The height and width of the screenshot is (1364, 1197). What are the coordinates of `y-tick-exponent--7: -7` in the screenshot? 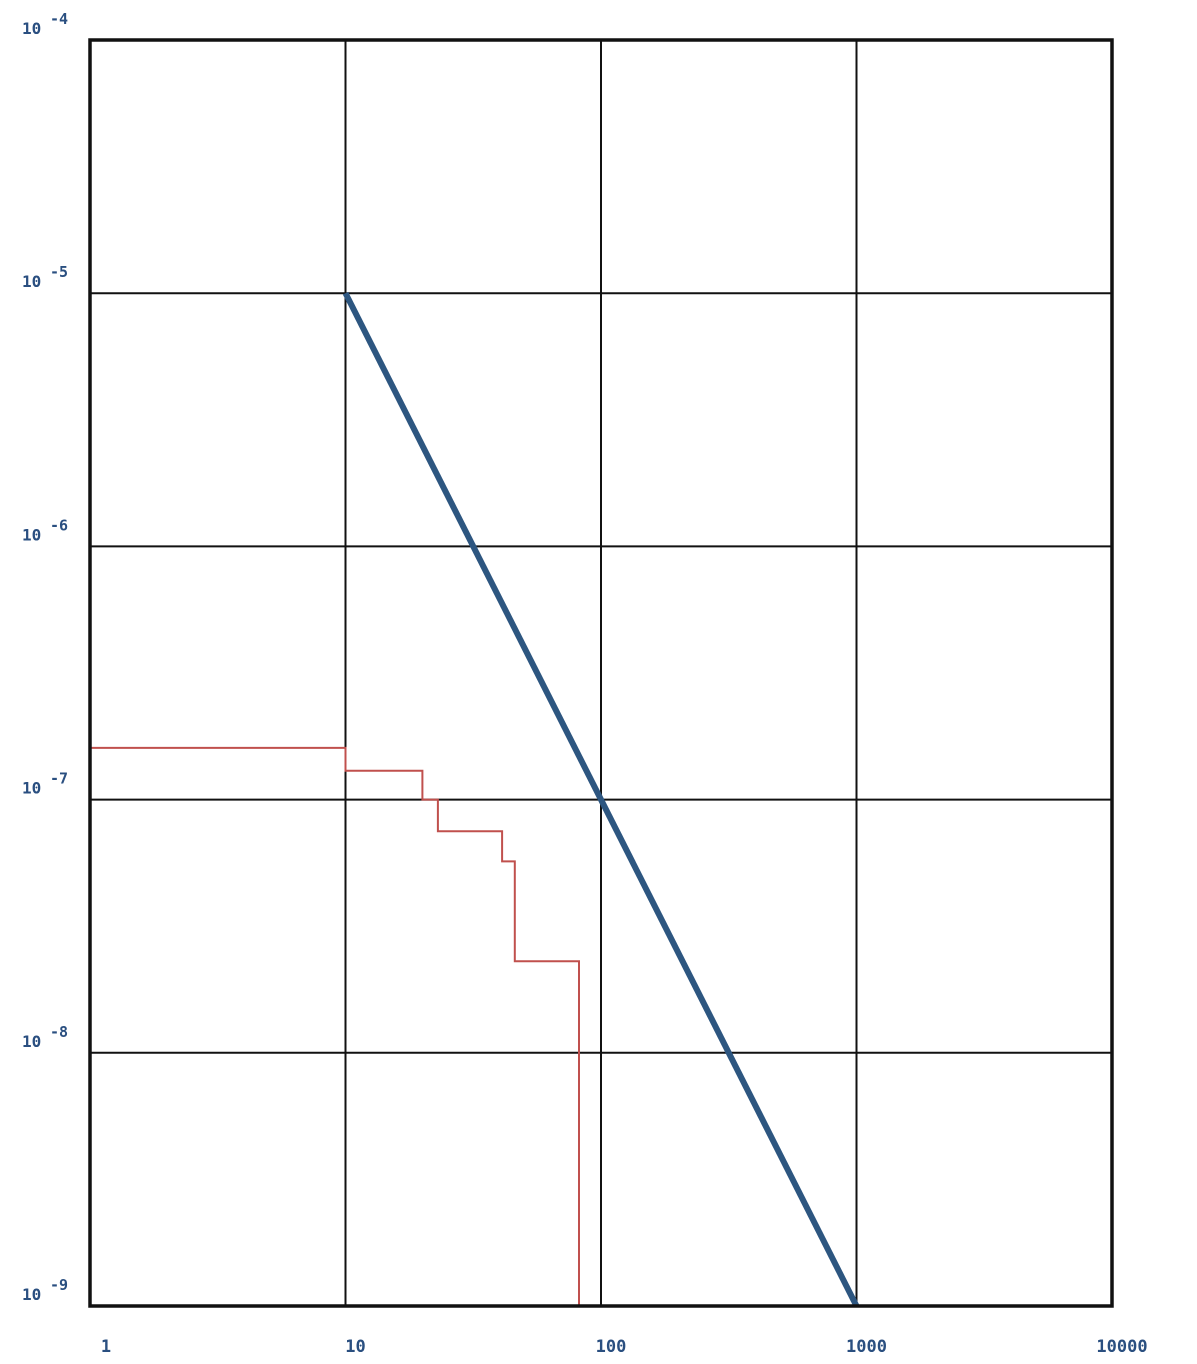 It's located at (59, 779).